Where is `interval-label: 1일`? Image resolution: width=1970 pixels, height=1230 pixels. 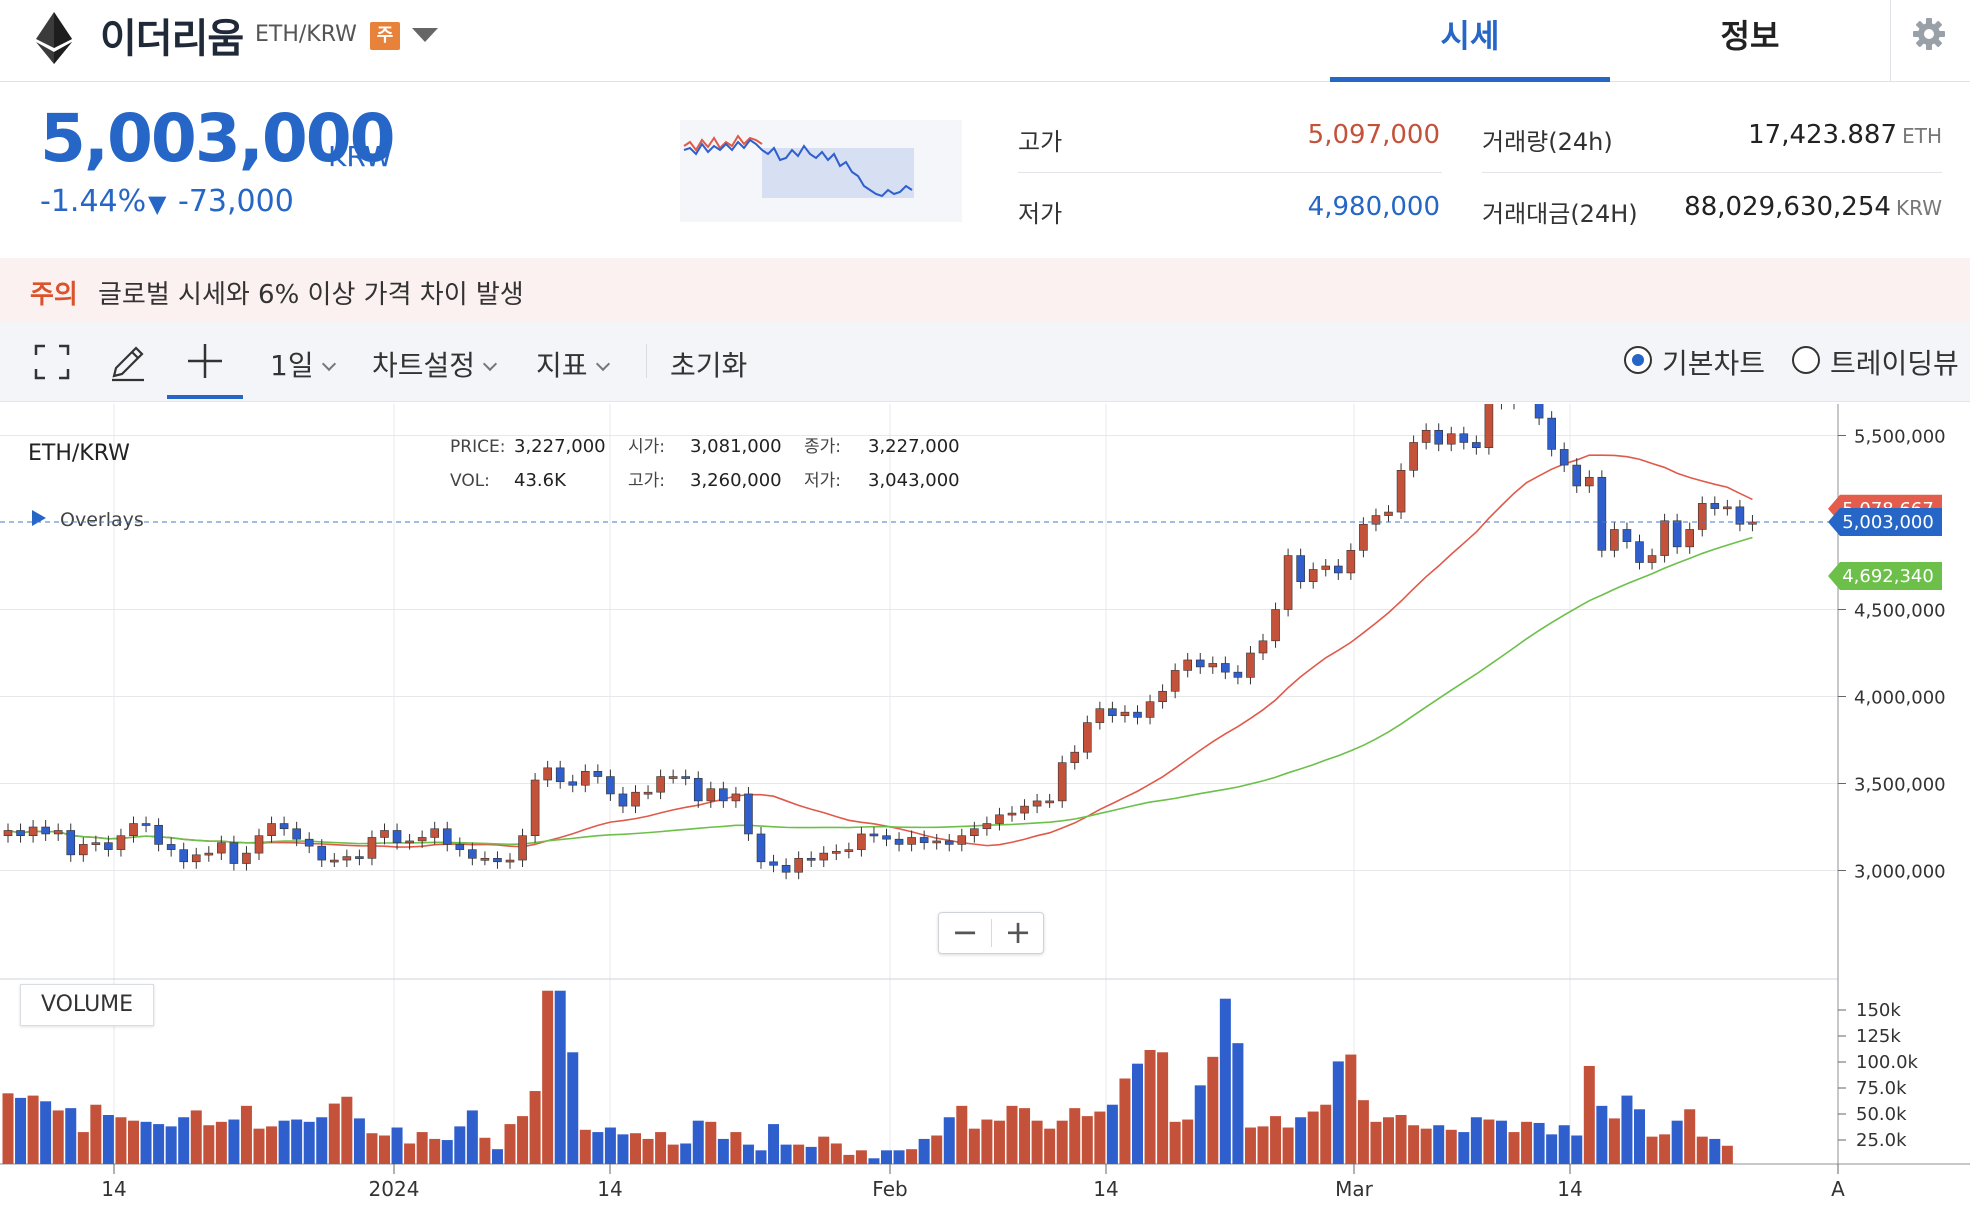
interval-label: 1일 is located at coordinates (292, 365).